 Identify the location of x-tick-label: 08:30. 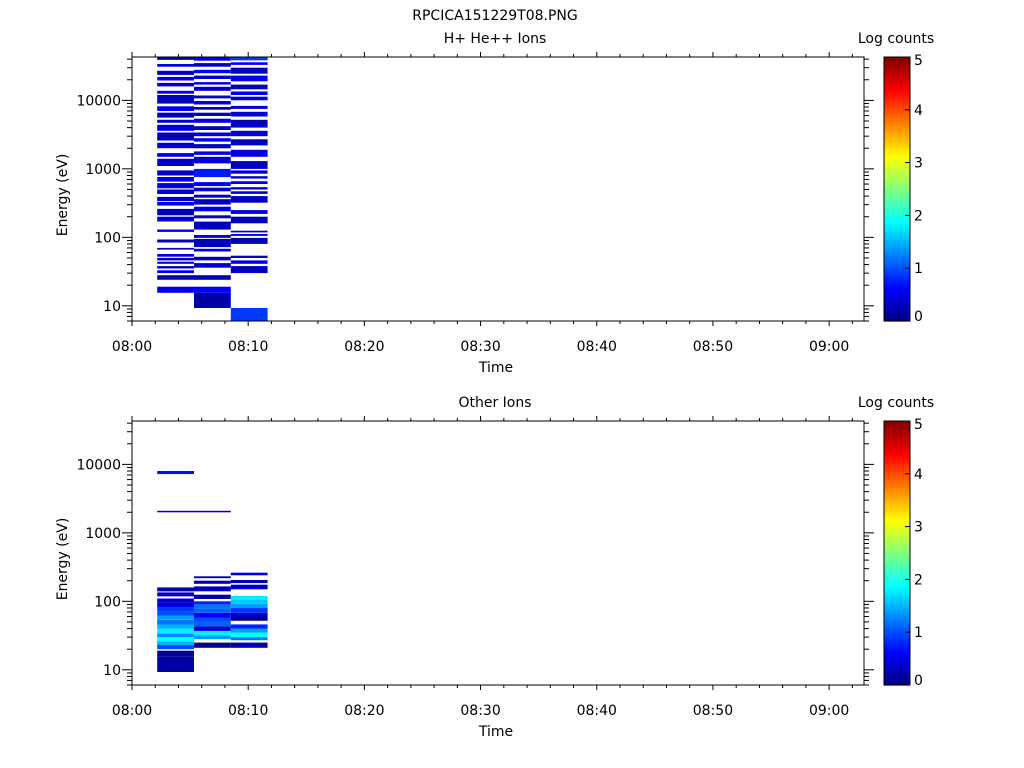
(480, 347).